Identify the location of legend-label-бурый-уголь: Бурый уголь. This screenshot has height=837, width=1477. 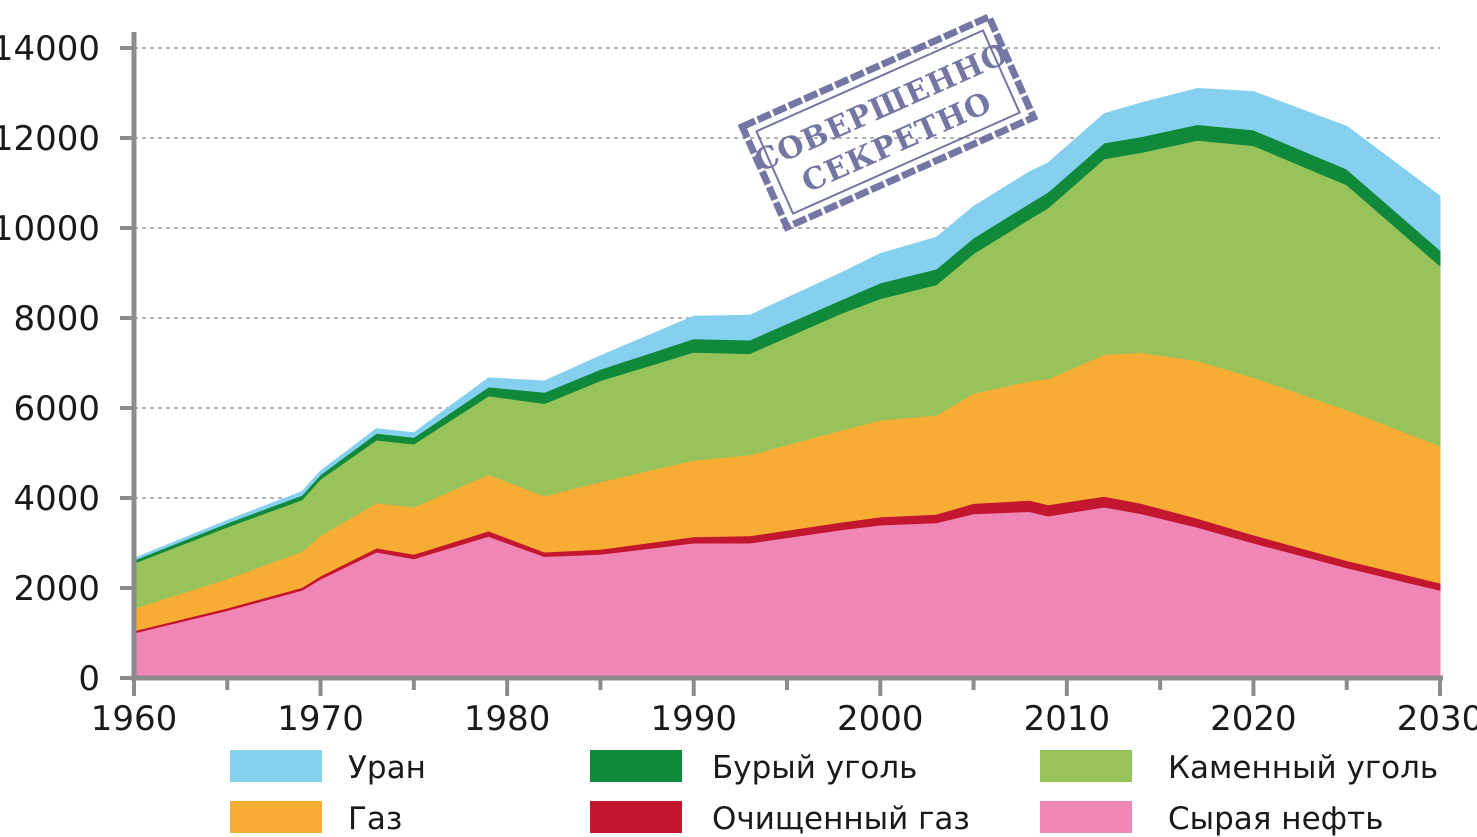
(814, 768).